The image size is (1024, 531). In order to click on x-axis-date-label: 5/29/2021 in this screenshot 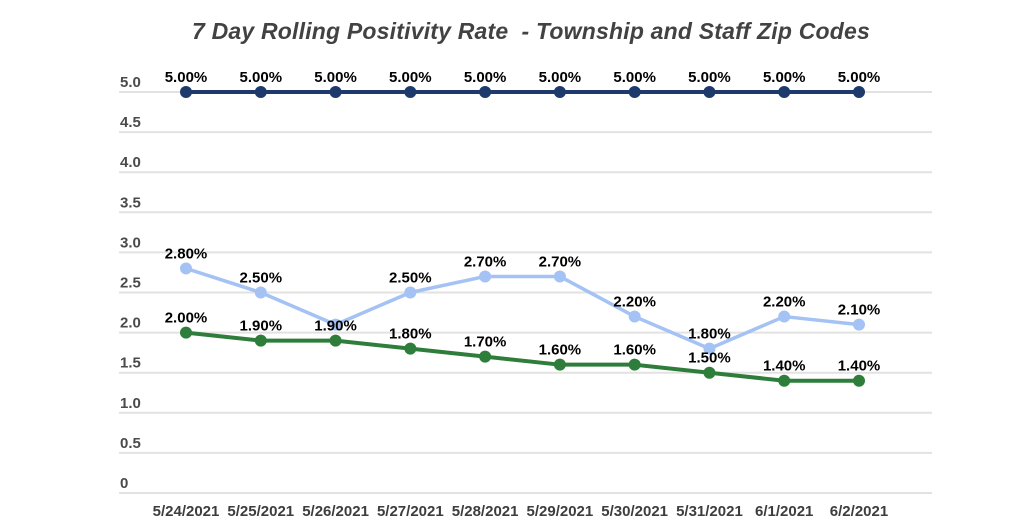, I will do `click(560, 511)`.